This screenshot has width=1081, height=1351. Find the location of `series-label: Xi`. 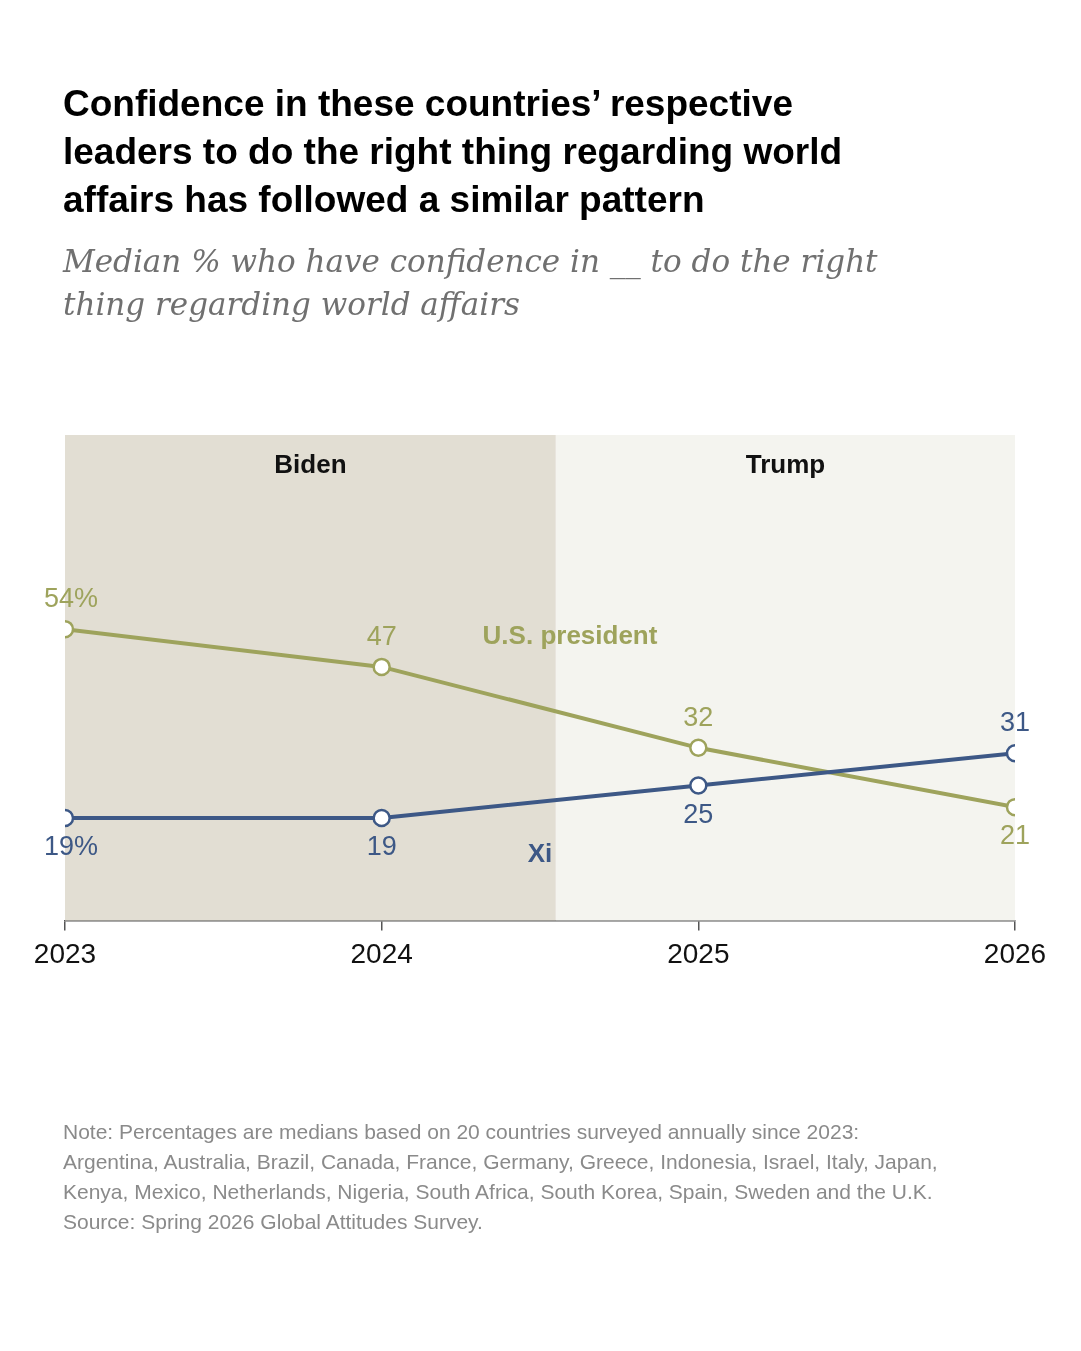

series-label: Xi is located at coordinates (540, 852).